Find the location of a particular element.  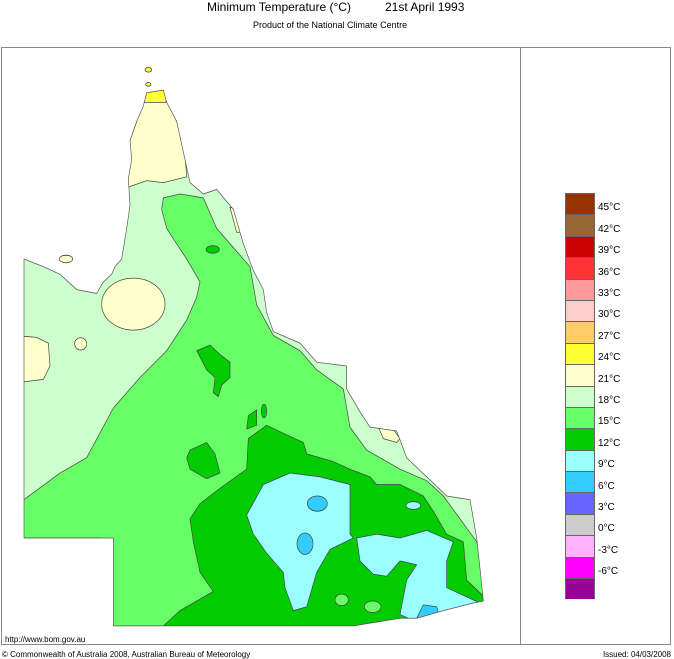

legend-label: 45°C is located at coordinates (609, 208).